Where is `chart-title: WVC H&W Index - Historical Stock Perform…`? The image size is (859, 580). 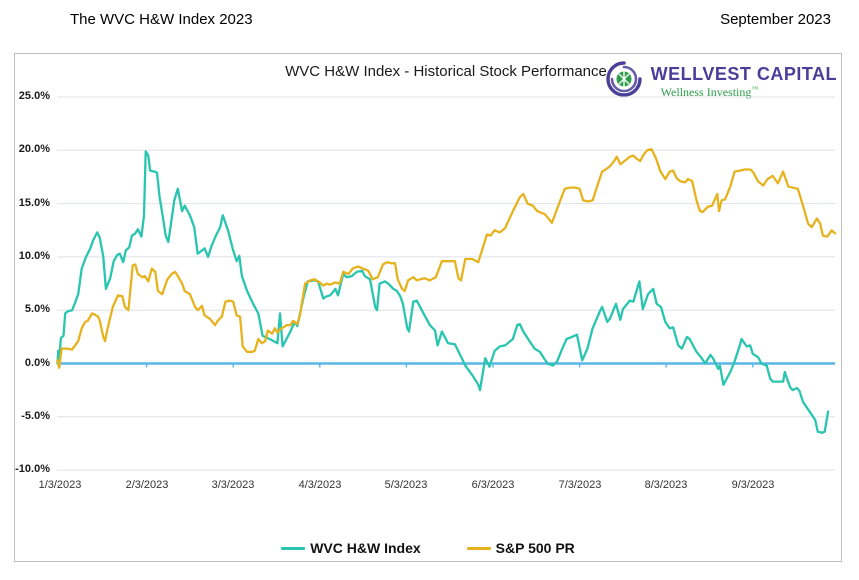
chart-title: WVC H&W Index - Historical Stock Perform… is located at coordinates (446, 71).